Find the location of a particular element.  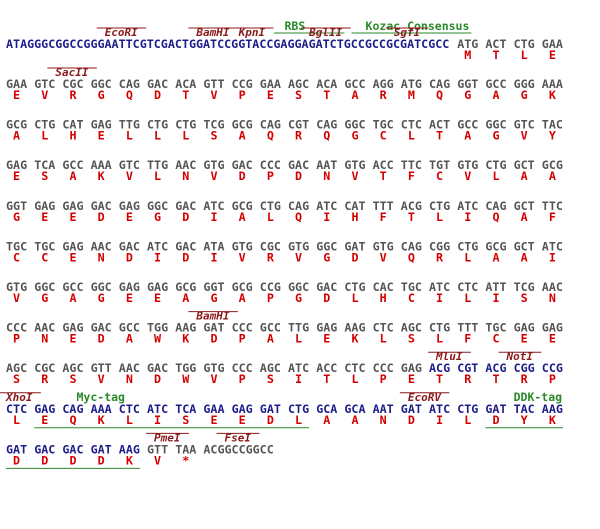

restriction-site: EcoRI is located at coordinates (121, 32).